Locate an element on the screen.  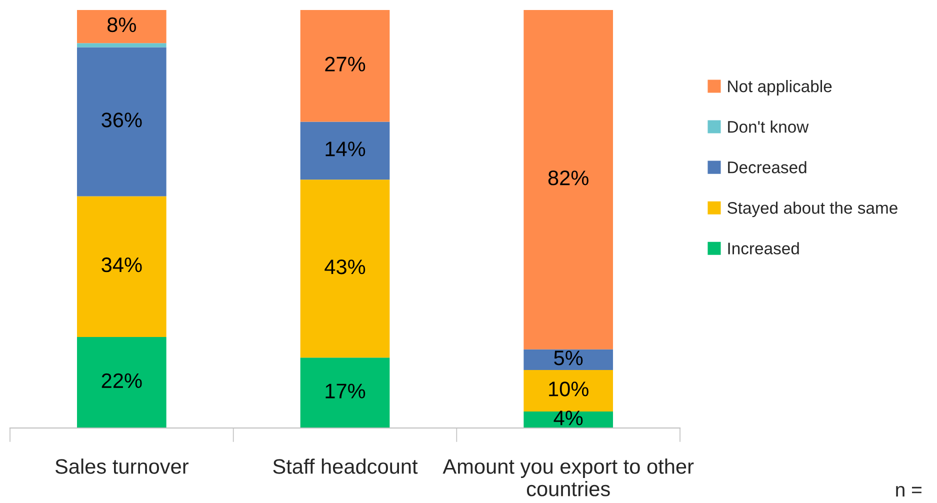
data-label: 43% is located at coordinates (345, 267).